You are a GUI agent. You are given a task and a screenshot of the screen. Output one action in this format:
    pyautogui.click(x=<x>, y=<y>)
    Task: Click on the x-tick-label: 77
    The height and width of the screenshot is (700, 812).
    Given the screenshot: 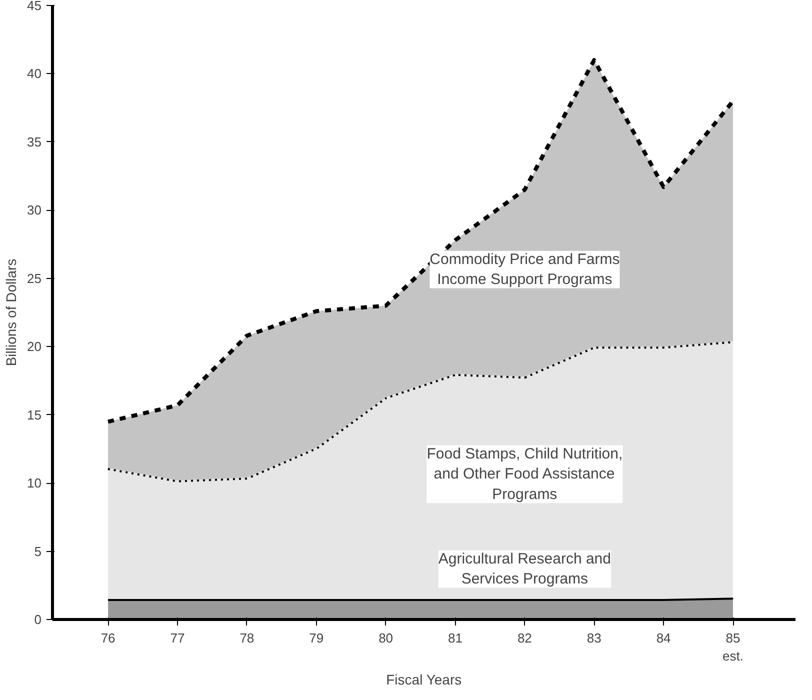 What is the action you would take?
    pyautogui.click(x=177, y=638)
    